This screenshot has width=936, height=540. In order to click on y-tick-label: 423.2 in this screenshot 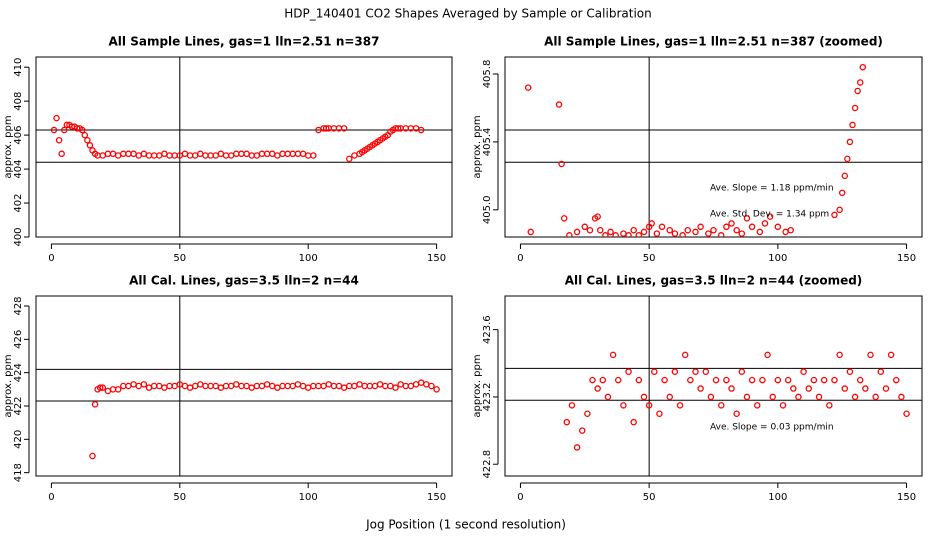, I will do `click(487, 397)`.